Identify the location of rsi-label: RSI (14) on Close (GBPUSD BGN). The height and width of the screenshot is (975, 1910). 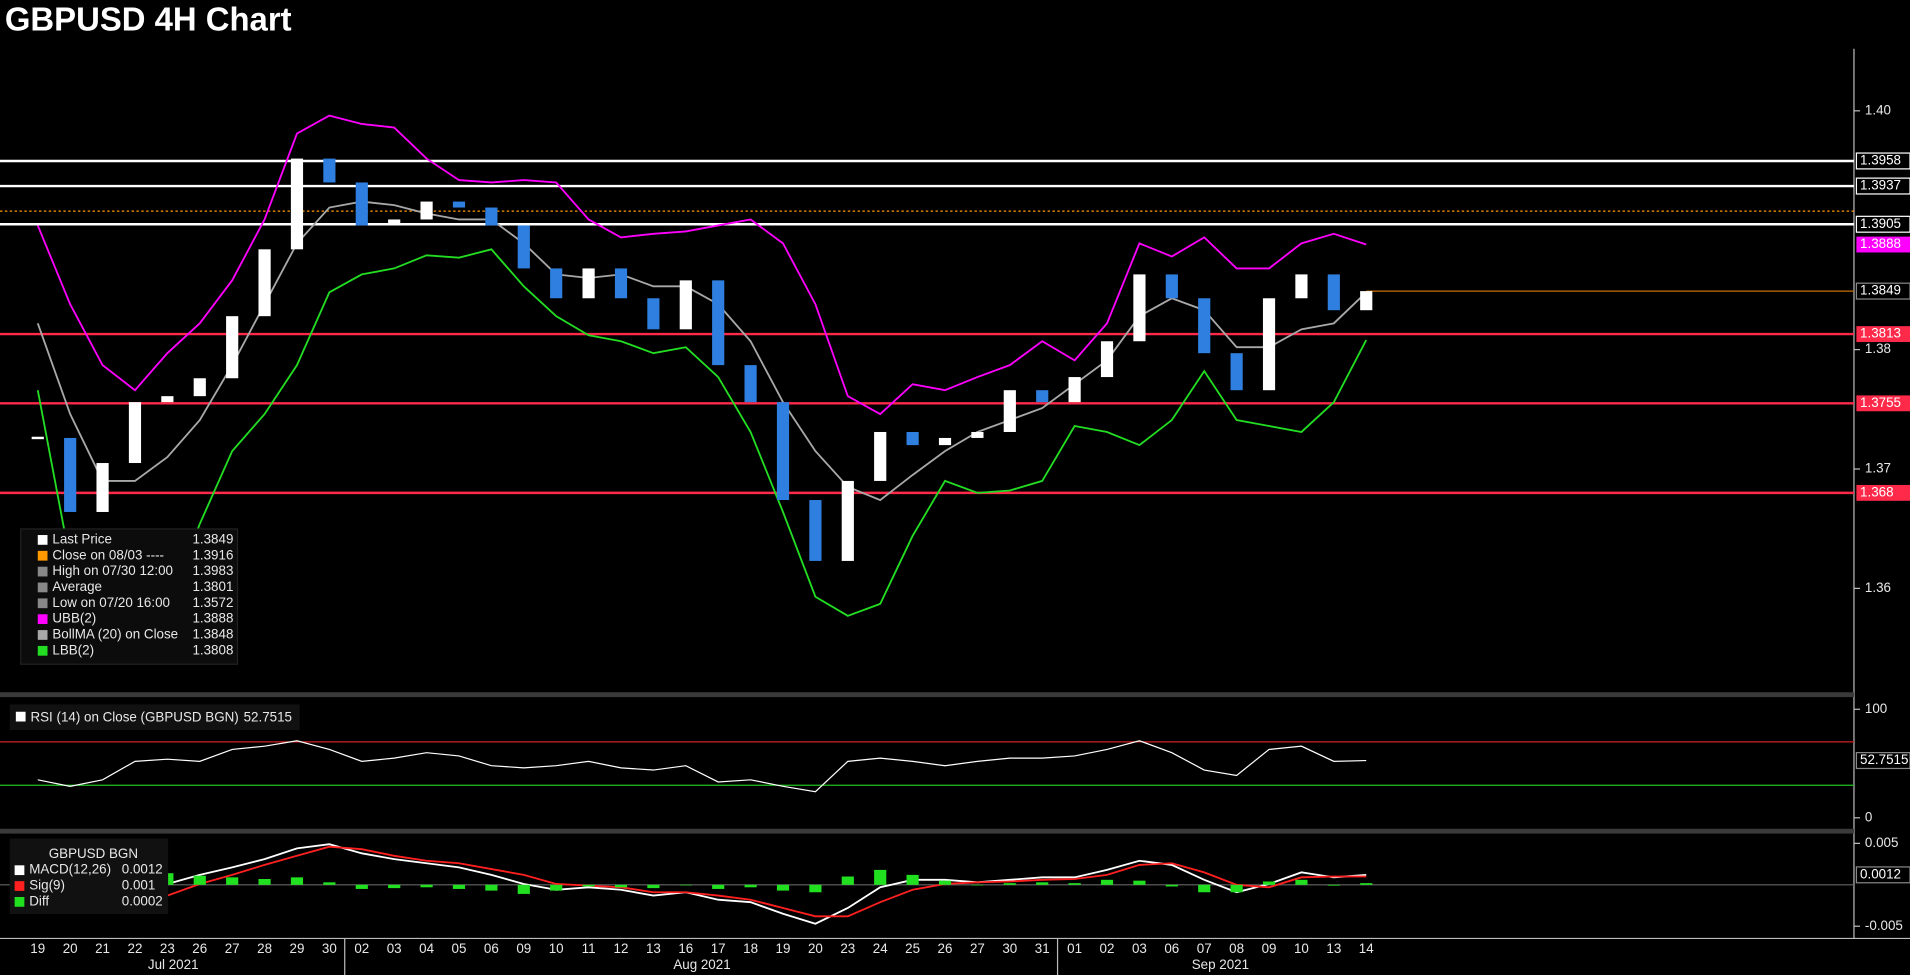
(134, 716).